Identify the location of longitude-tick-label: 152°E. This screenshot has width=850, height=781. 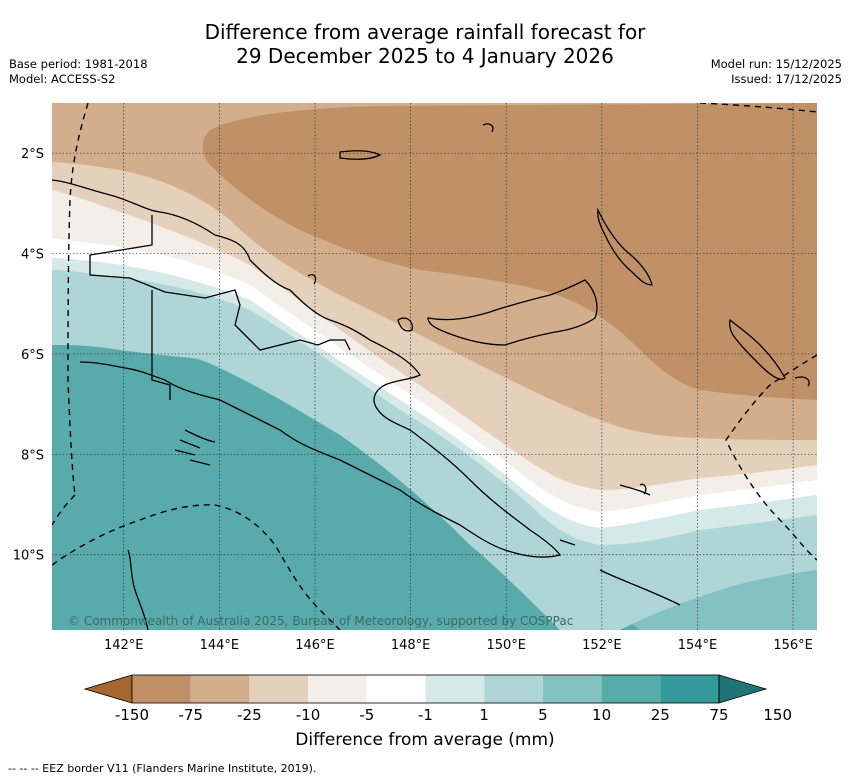
(602, 645).